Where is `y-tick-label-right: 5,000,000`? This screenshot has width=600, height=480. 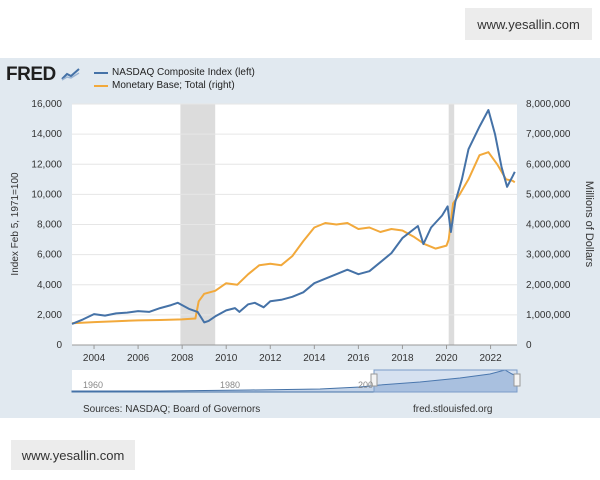
y-tick-label-right: 5,000,000 is located at coordinates (548, 194).